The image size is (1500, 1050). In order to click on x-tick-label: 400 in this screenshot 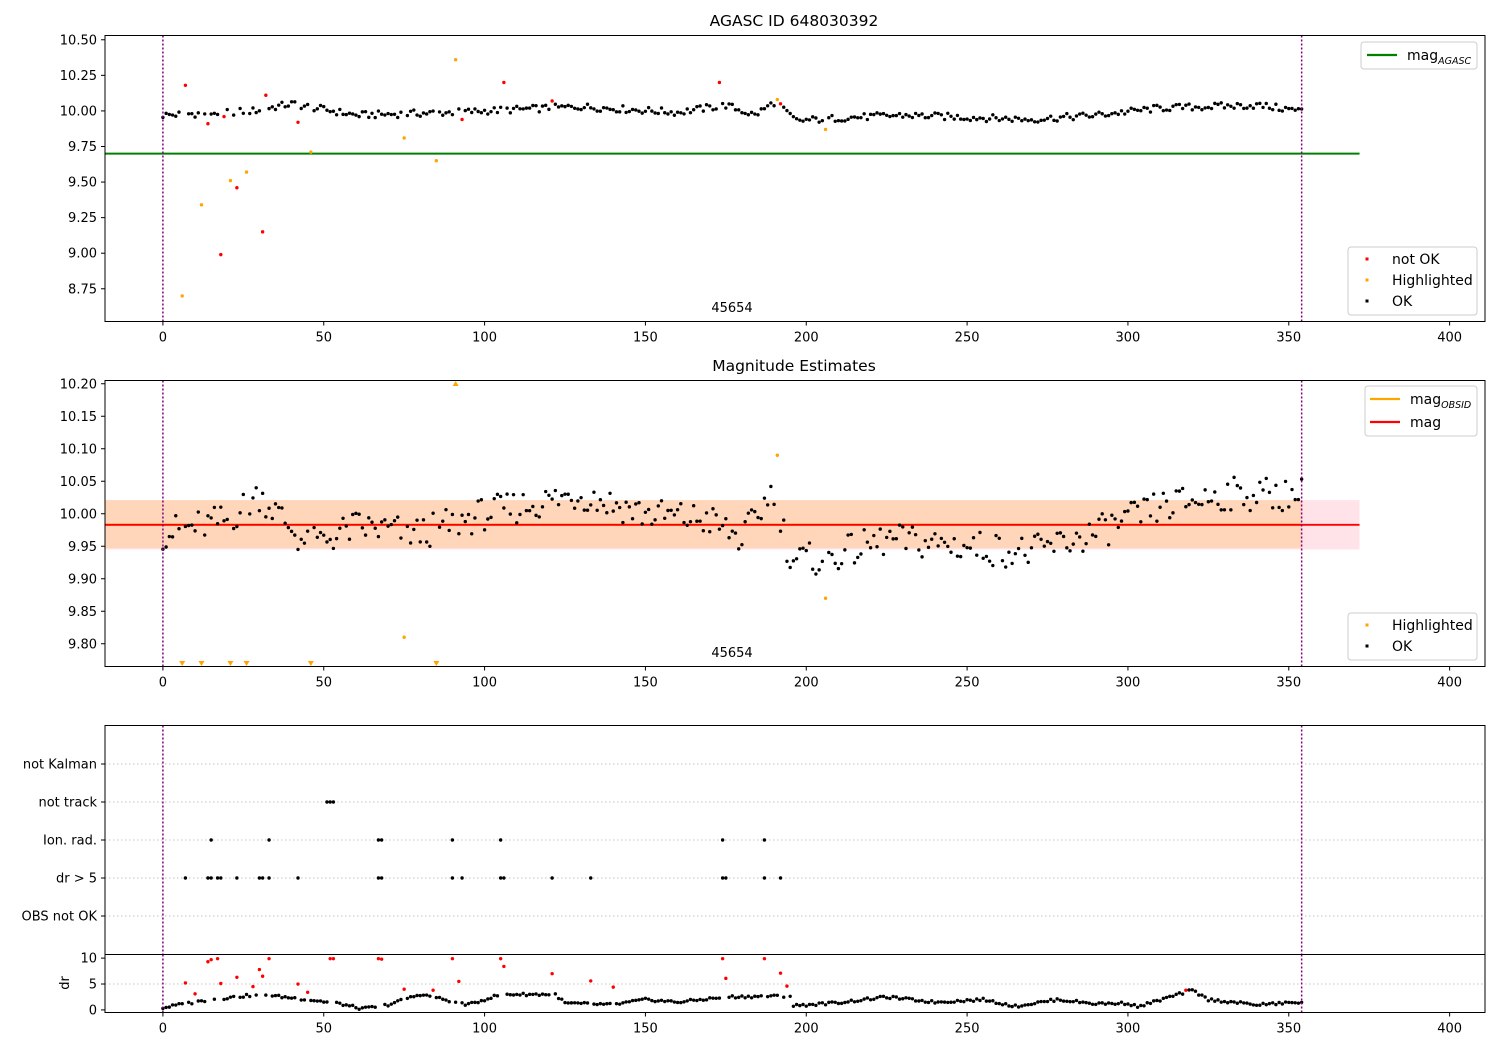, I will do `click(1449, 1029)`.